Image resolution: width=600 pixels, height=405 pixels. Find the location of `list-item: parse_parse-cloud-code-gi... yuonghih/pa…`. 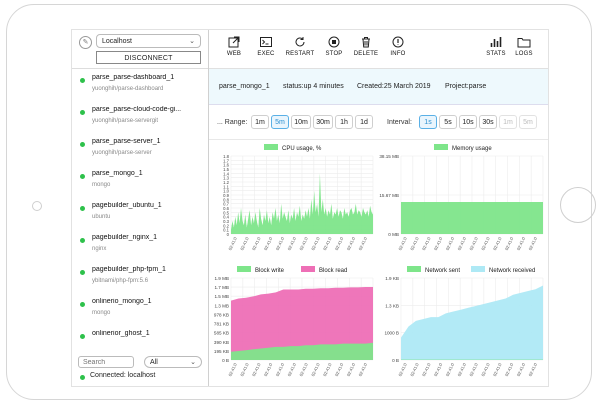

list-item: parse_parse-cloud-code-gi... yuonghih/pa… is located at coordinates (140, 117).